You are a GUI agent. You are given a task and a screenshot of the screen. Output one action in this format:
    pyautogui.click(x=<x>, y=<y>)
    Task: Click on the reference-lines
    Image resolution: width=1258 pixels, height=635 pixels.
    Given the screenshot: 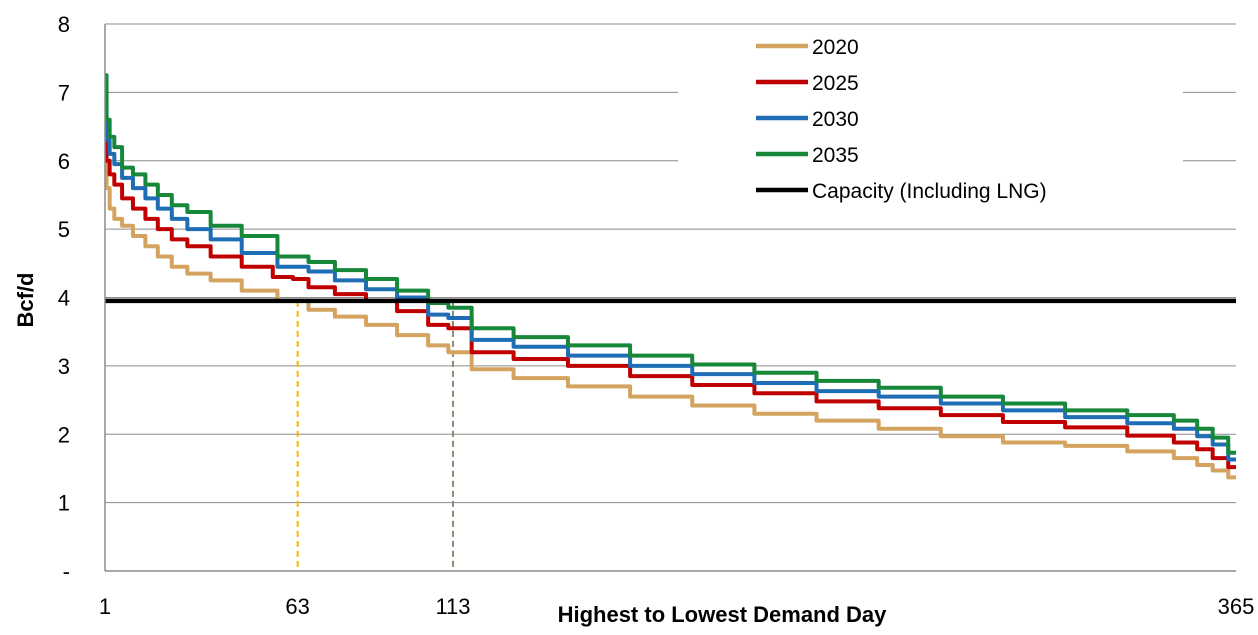 What is the action you would take?
    pyautogui.click(x=375, y=435)
    